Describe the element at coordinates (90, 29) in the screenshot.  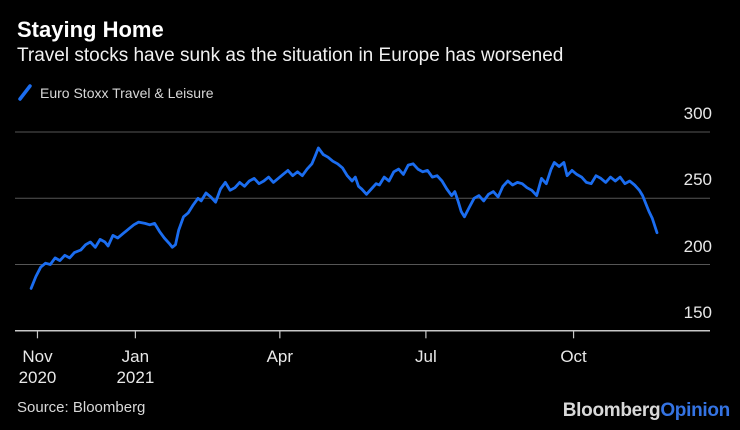
I see `chart-title: Staying Home` at that location.